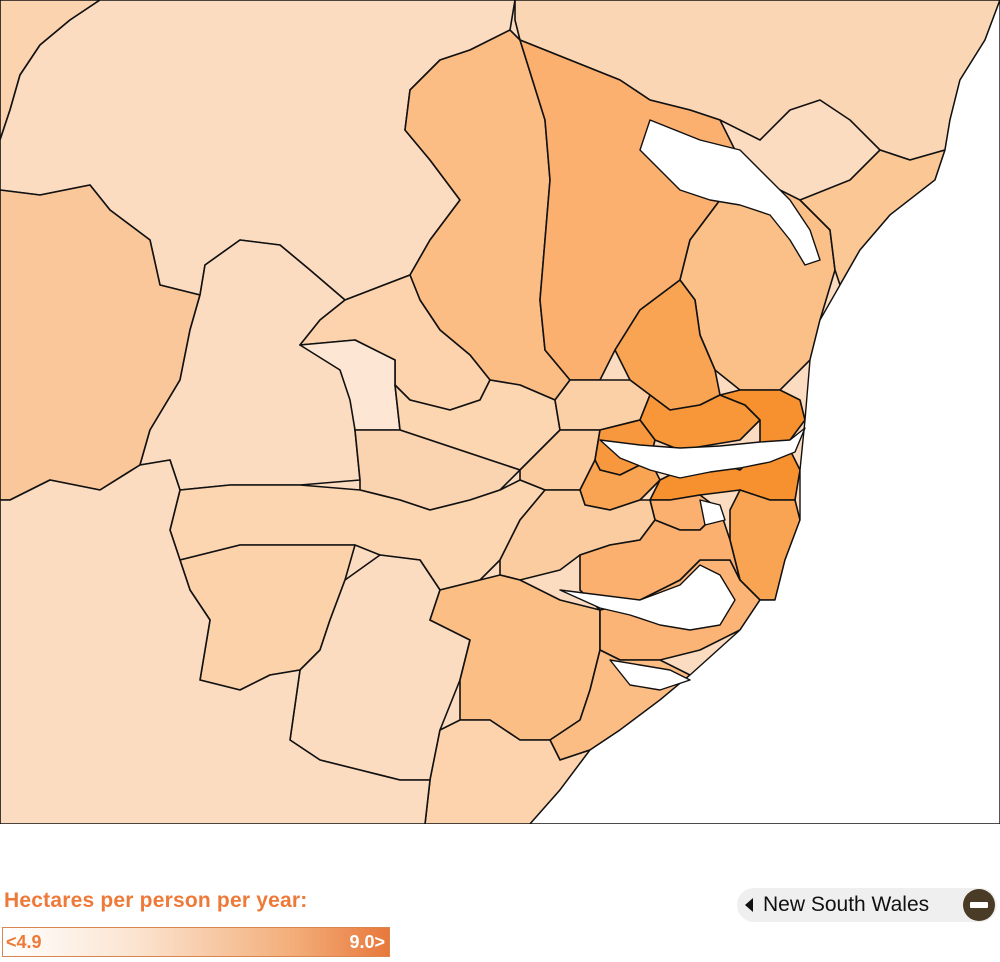 This screenshot has width=1000, height=962. I want to click on region, so click(762, 417).